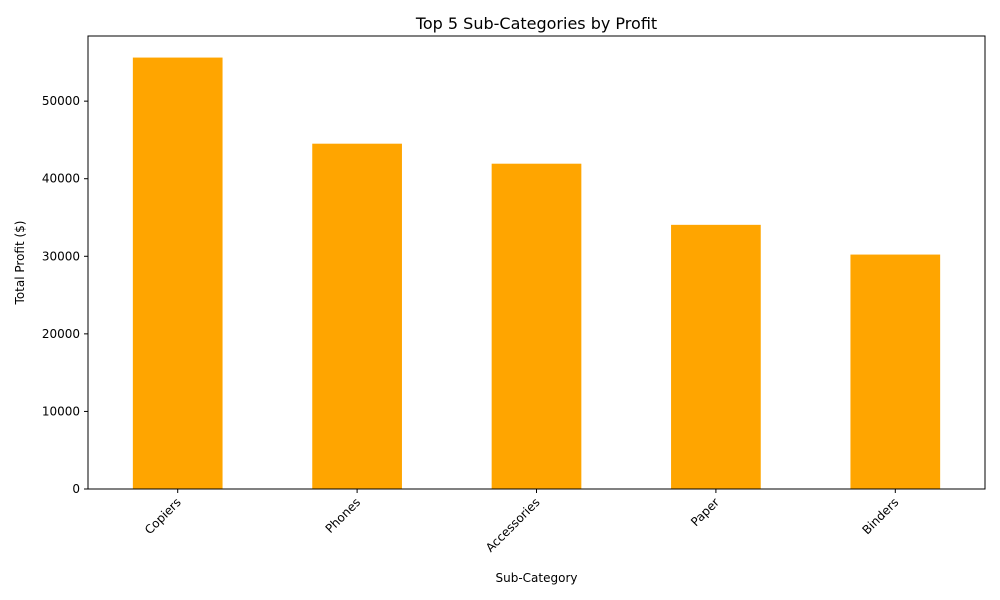 This screenshot has width=1000, height=600. I want to click on bar-paper, so click(716, 356).